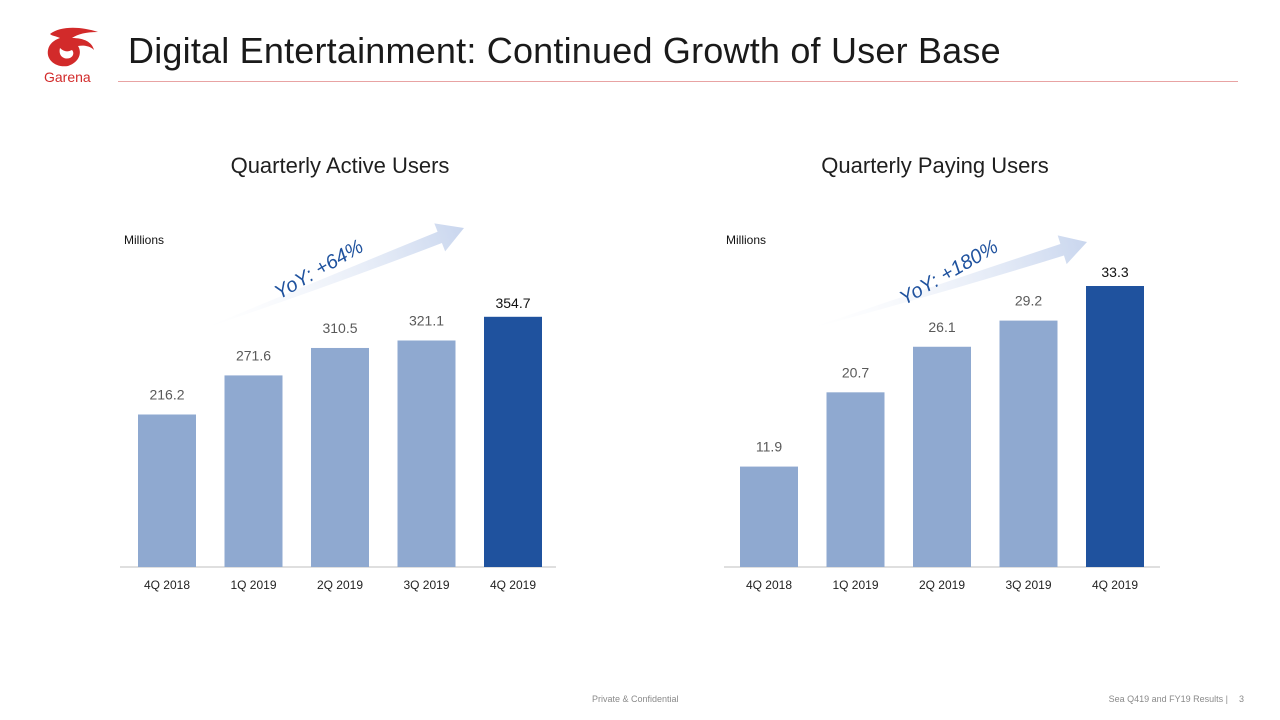 This screenshot has width=1280, height=720. I want to click on data-label: 216.2, so click(166, 394).